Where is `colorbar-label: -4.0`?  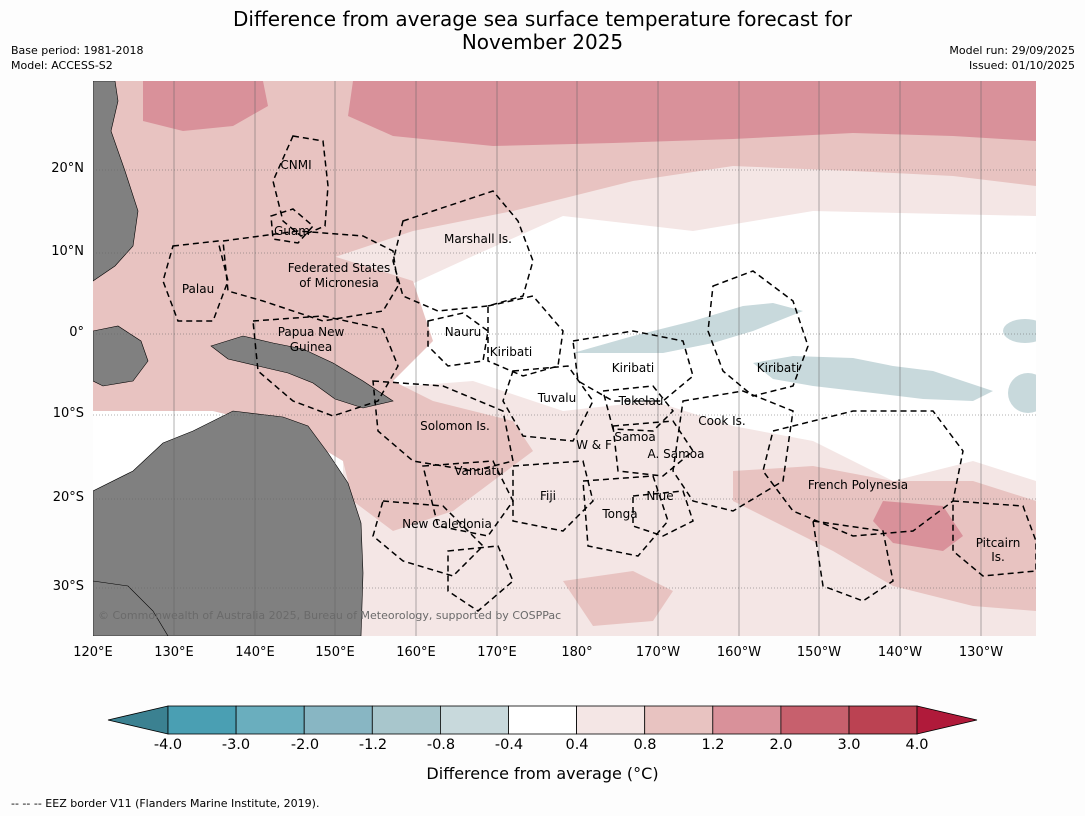 colorbar-label: -4.0 is located at coordinates (168, 745).